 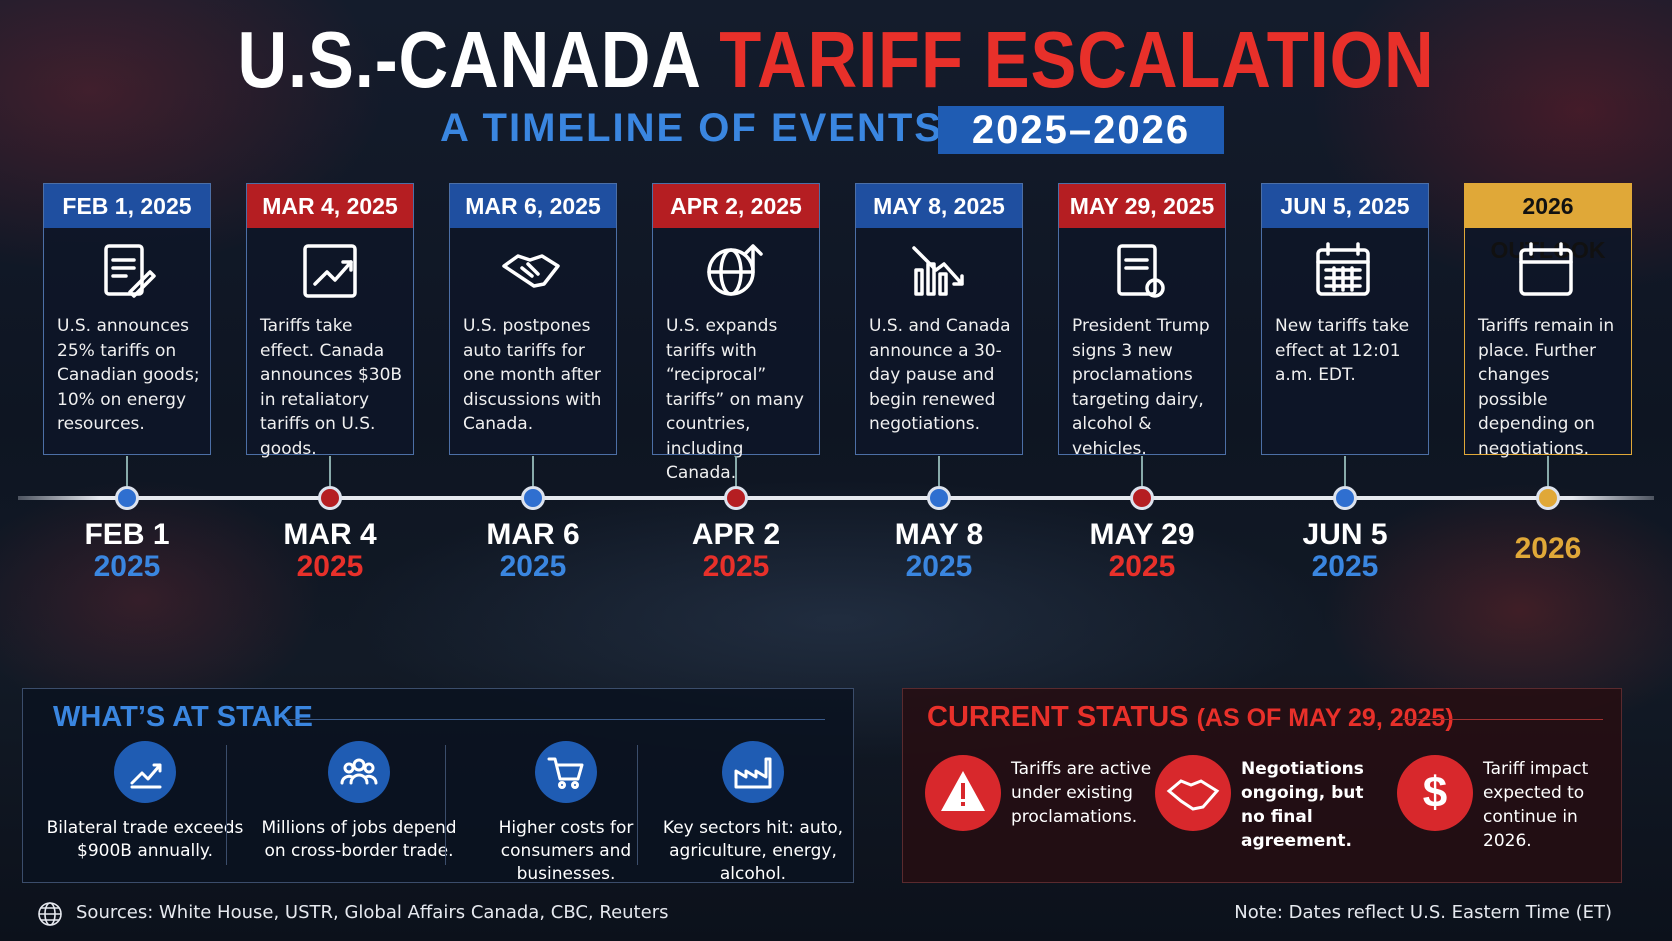 I want to click on title-part: U.S.-CANADA, so click(x=468, y=59).